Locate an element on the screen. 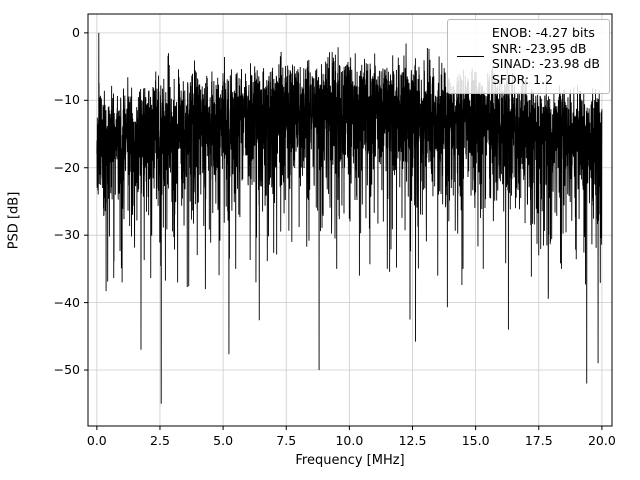  x-tick-label: 10.0 is located at coordinates (349, 440).